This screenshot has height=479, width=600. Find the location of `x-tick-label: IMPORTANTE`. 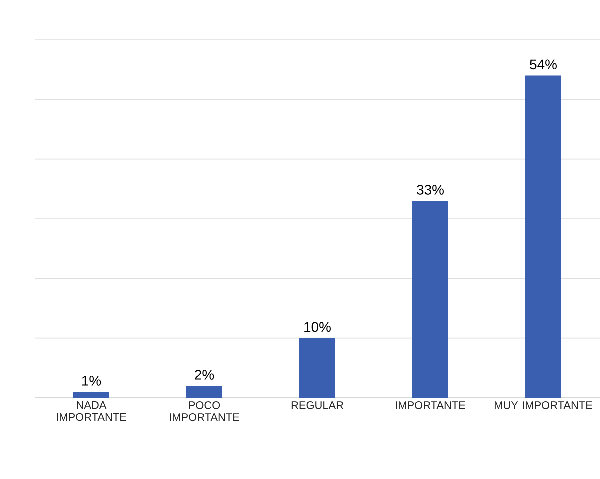

x-tick-label: IMPORTANTE is located at coordinates (431, 406).